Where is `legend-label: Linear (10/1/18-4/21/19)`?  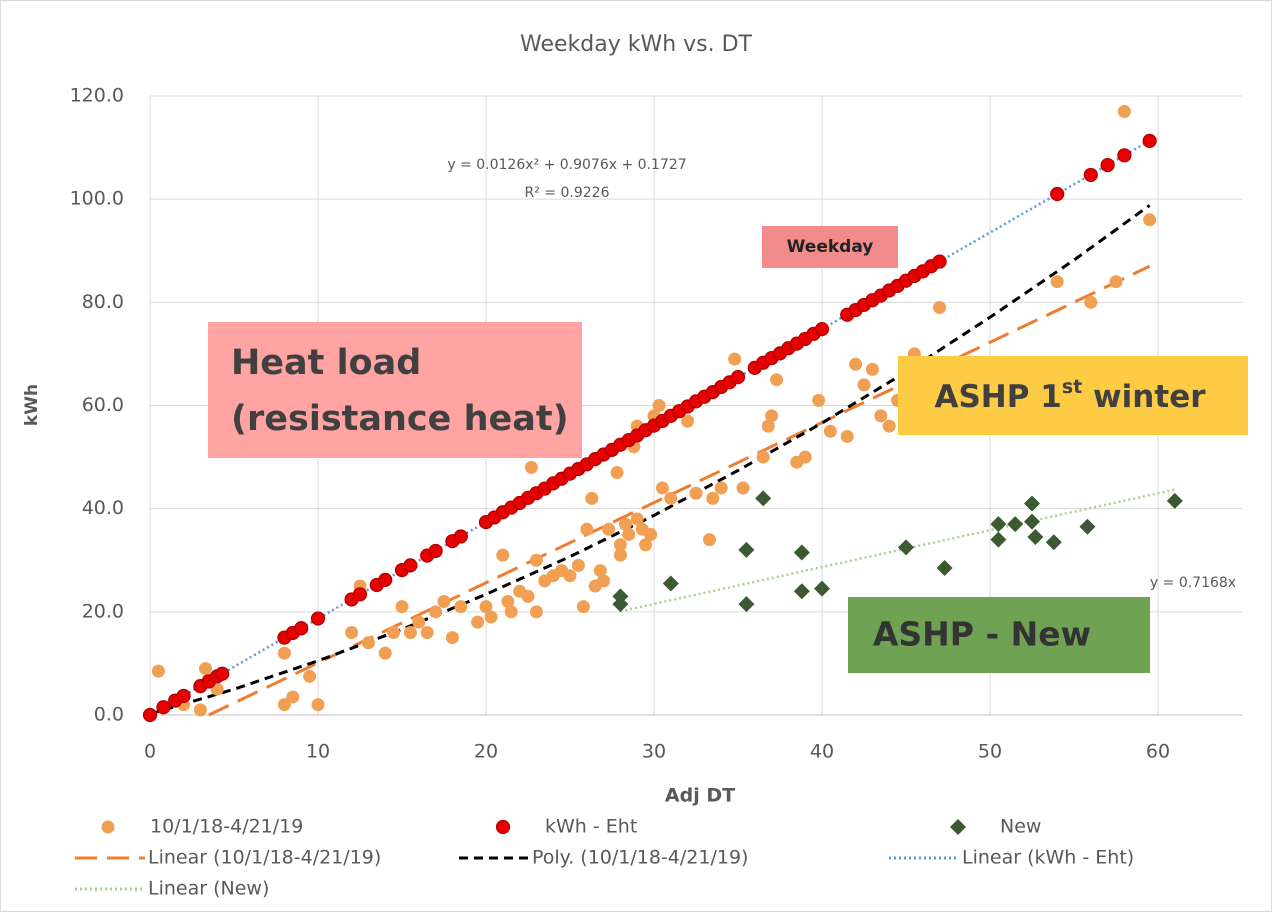 legend-label: Linear (10/1/18-4/21/19) is located at coordinates (264, 858).